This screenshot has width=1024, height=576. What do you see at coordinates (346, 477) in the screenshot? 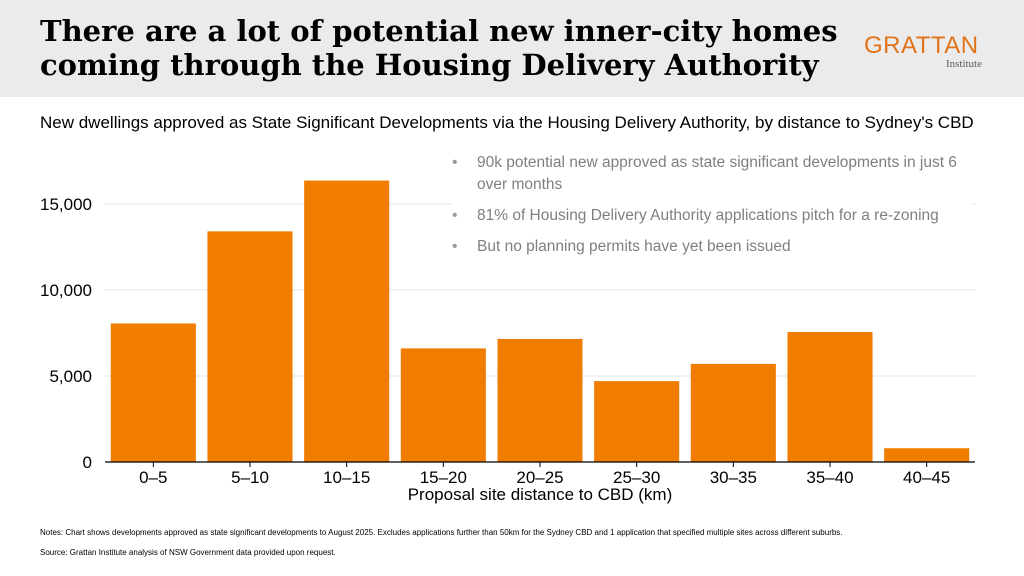
I see `x-tick-label: 10–15` at bounding box center [346, 477].